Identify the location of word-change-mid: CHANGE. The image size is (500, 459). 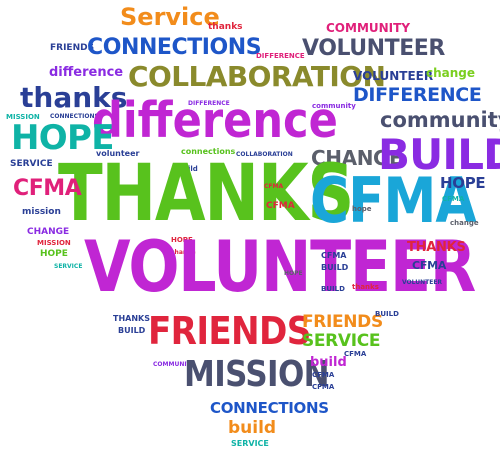
(357, 158).